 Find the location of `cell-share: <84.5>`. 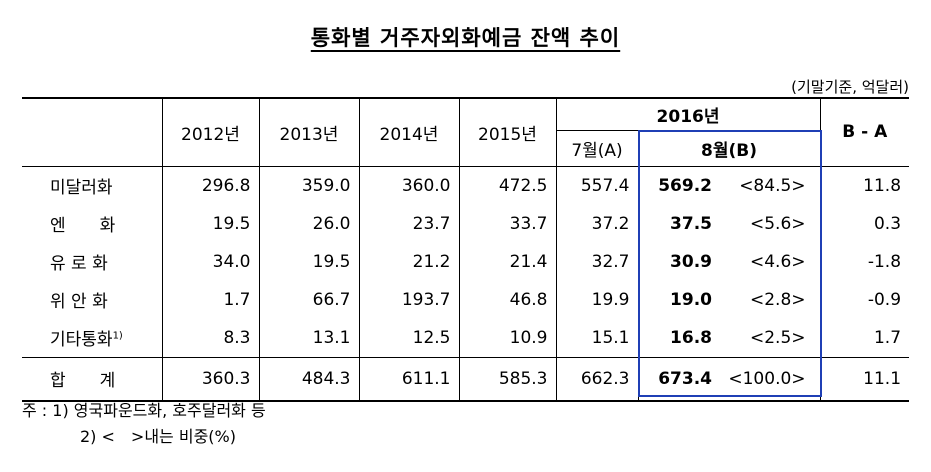

cell-share: <84.5> is located at coordinates (772, 185).